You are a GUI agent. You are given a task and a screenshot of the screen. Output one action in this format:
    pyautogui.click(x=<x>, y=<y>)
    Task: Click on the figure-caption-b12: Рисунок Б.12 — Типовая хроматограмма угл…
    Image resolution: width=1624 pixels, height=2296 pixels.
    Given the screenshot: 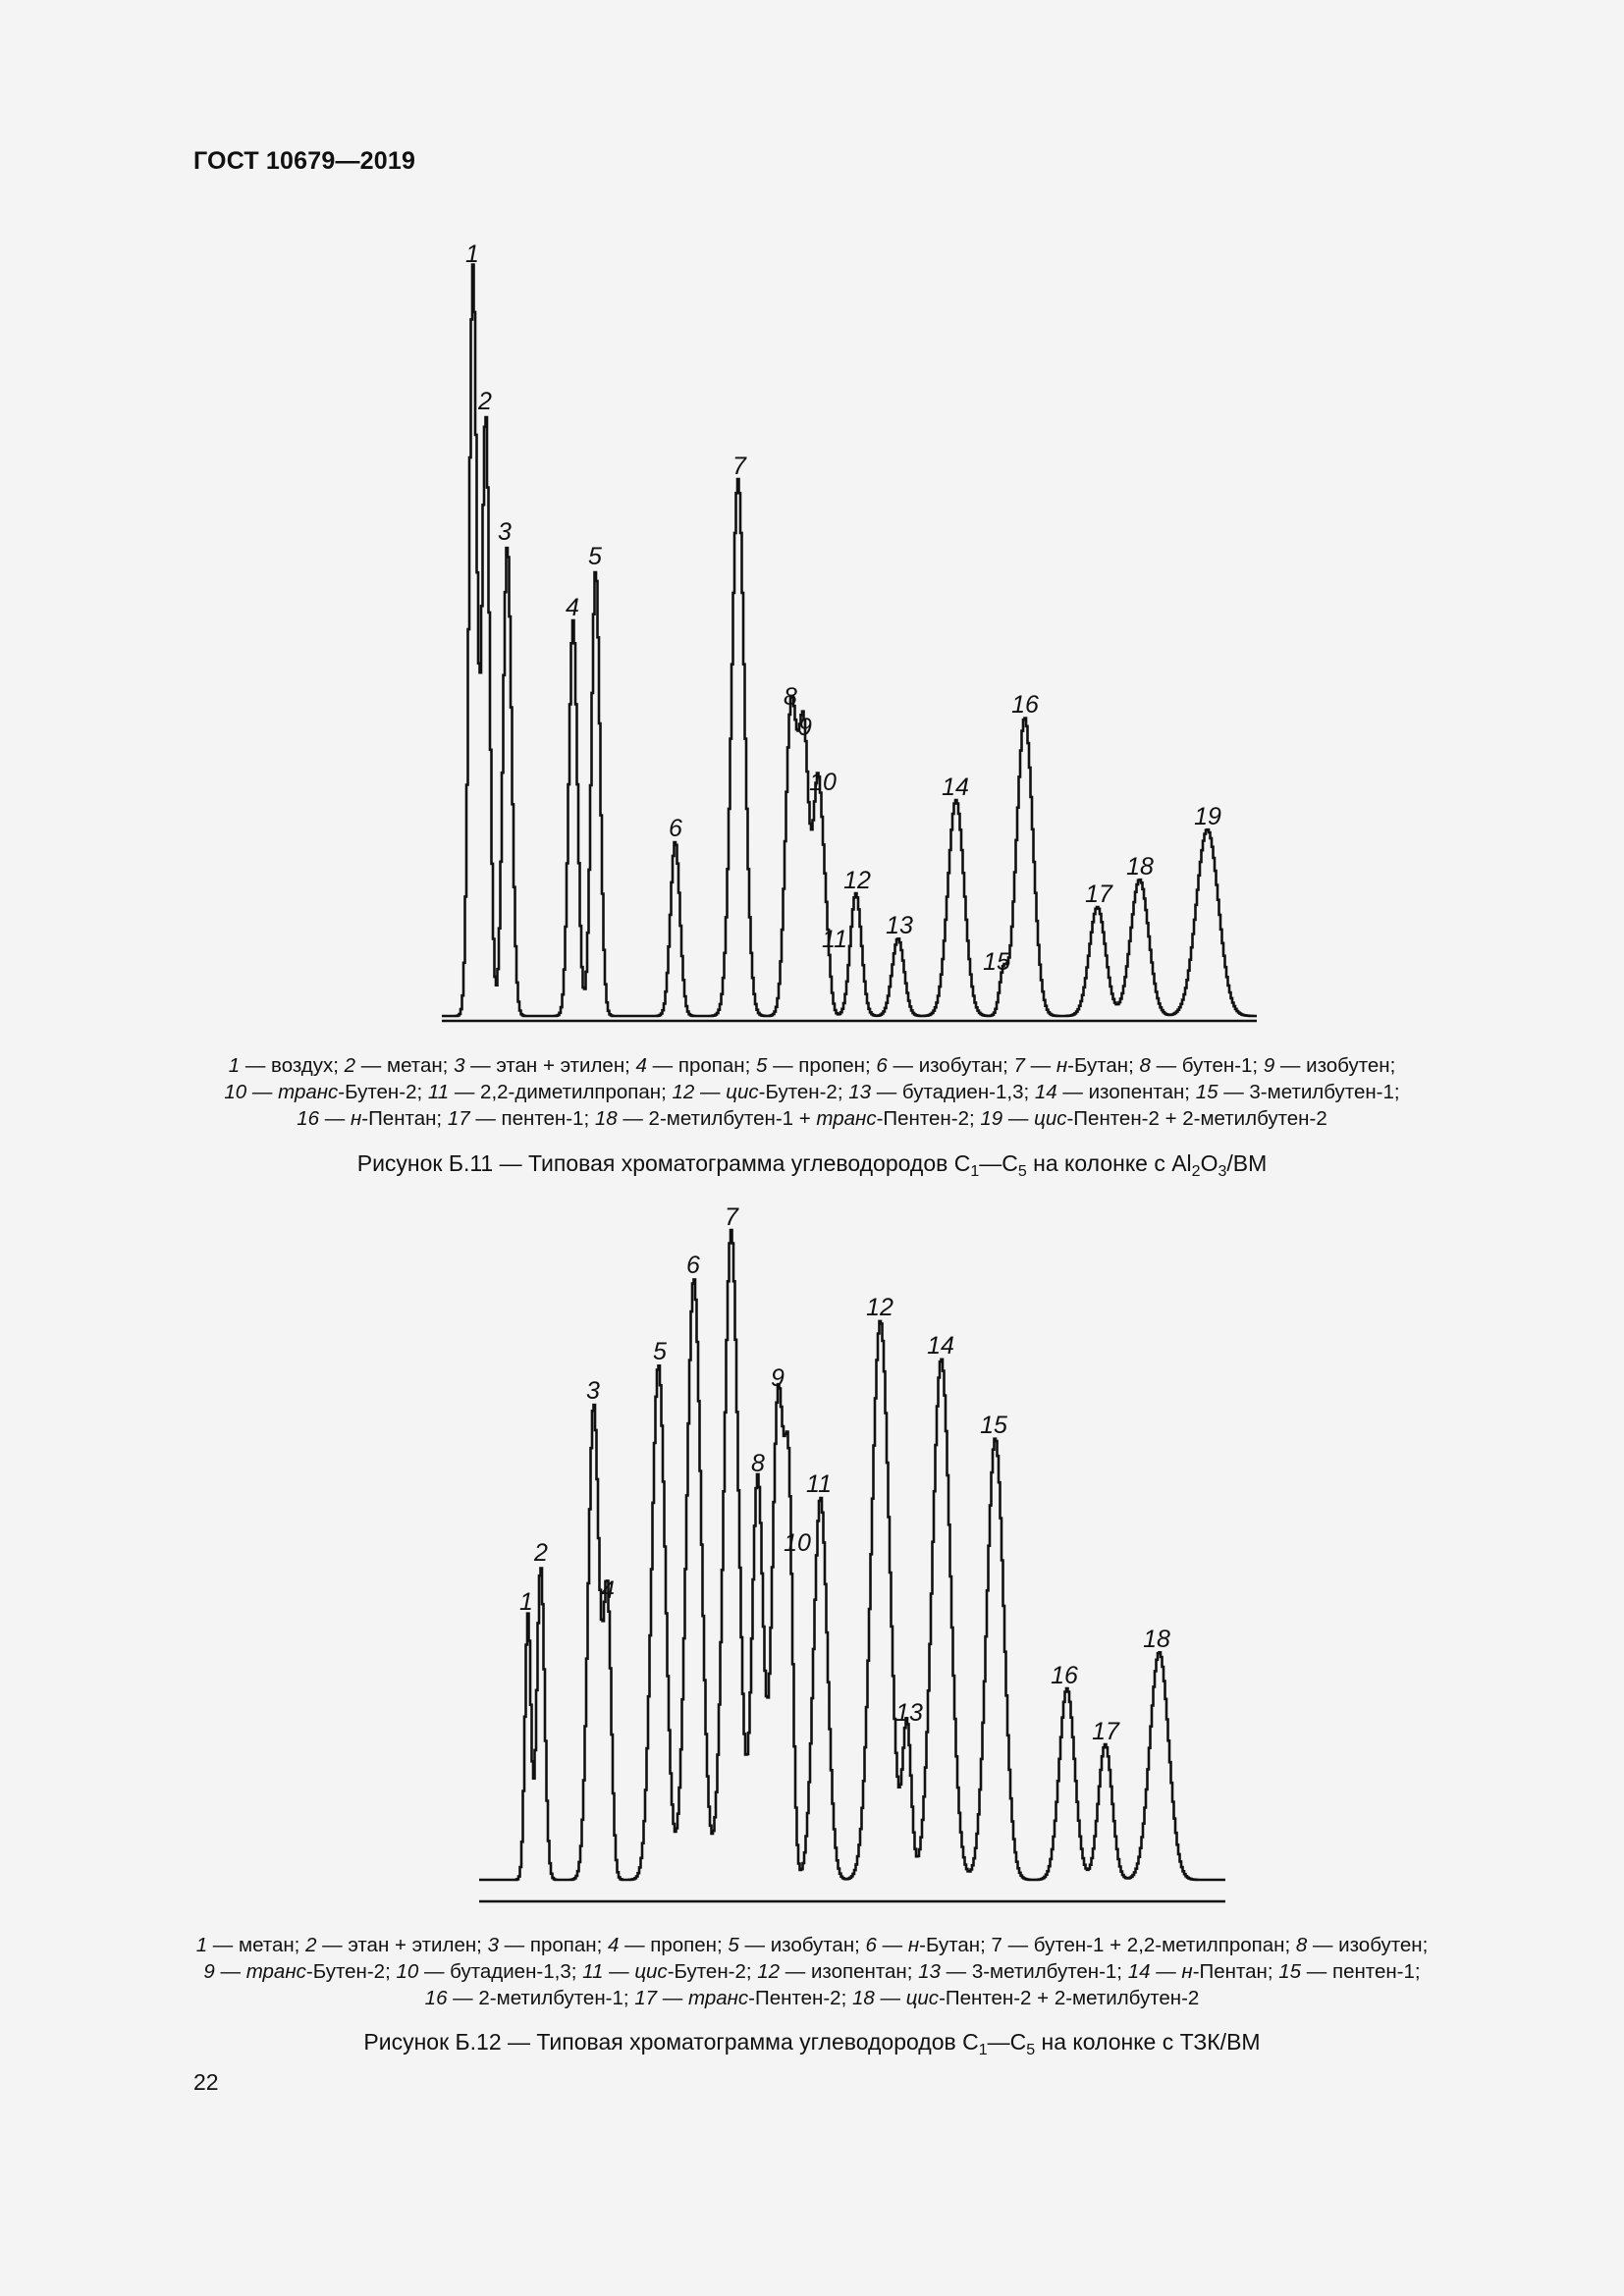 What is the action you would take?
    pyautogui.click(x=812, y=2044)
    